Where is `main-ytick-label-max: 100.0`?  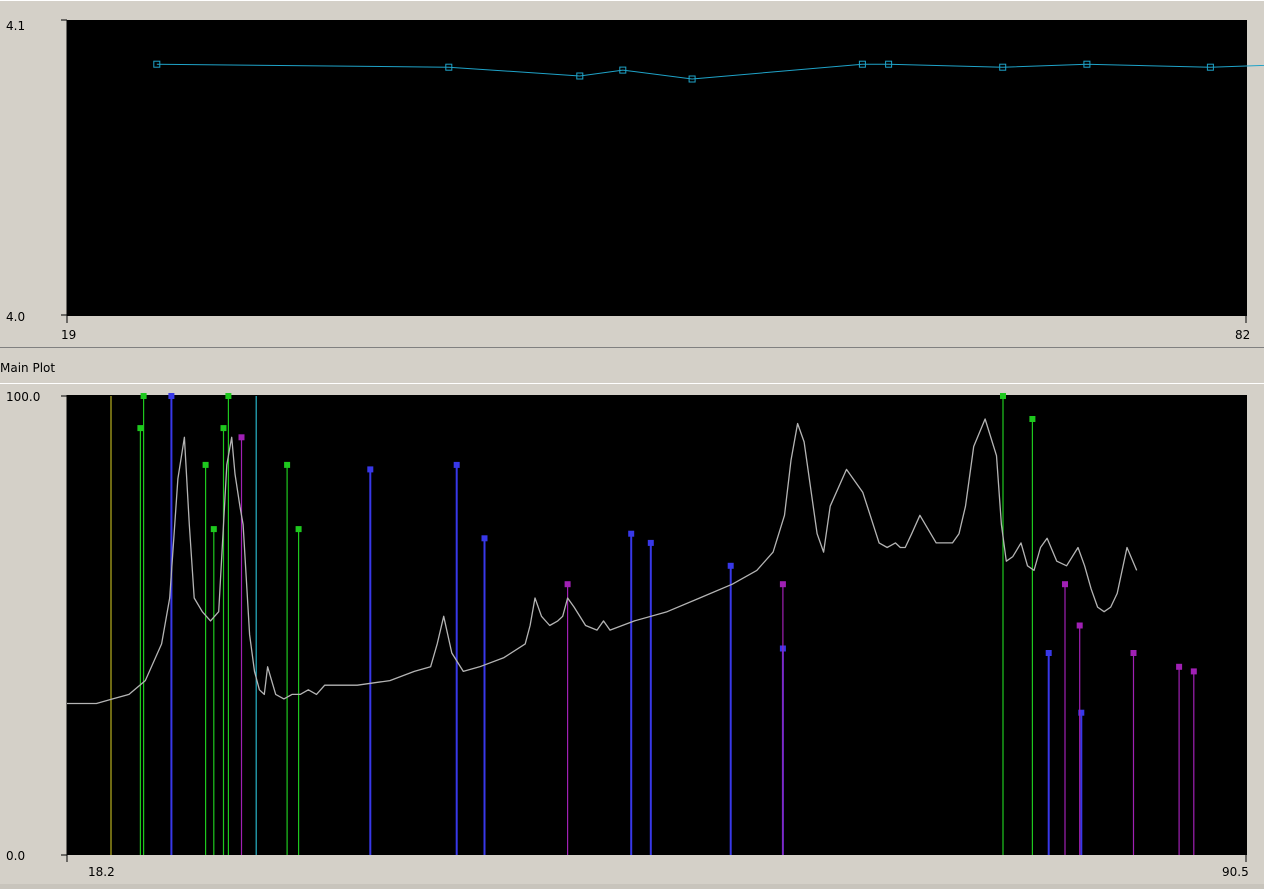 main-ytick-label-max: 100.0 is located at coordinates (23, 397).